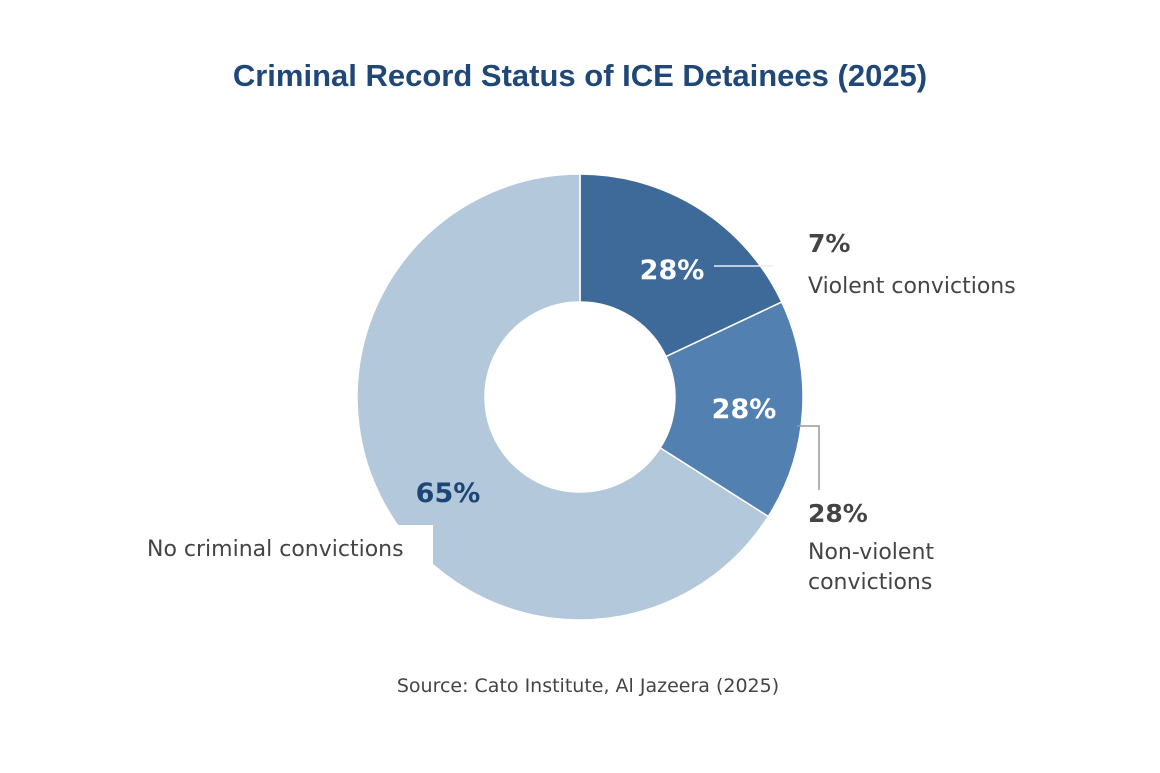 Image resolution: width=1160 pixels, height=773 pixels. Describe the element at coordinates (448, 493) in the screenshot. I see `inner-label-none: 65%` at that location.